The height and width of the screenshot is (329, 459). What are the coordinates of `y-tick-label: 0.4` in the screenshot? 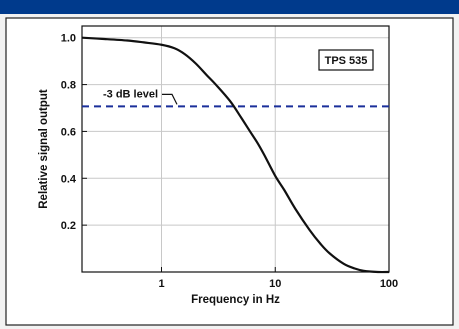 It's located at (69, 179).